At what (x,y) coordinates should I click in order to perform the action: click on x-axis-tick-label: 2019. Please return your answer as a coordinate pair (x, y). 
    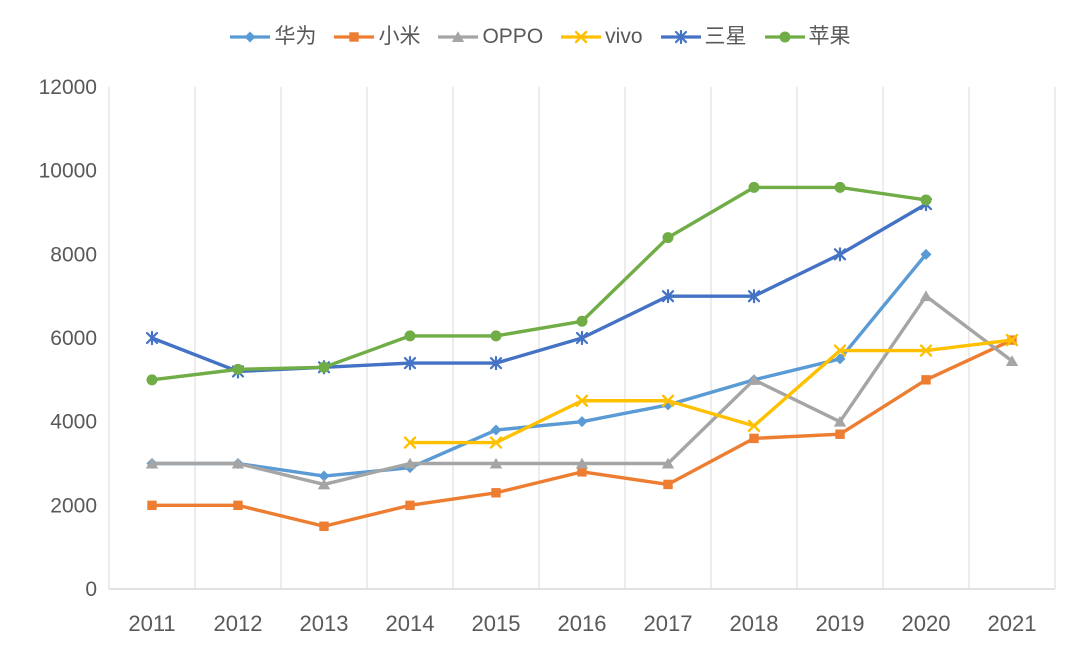
    Looking at the image, I should click on (840, 623).